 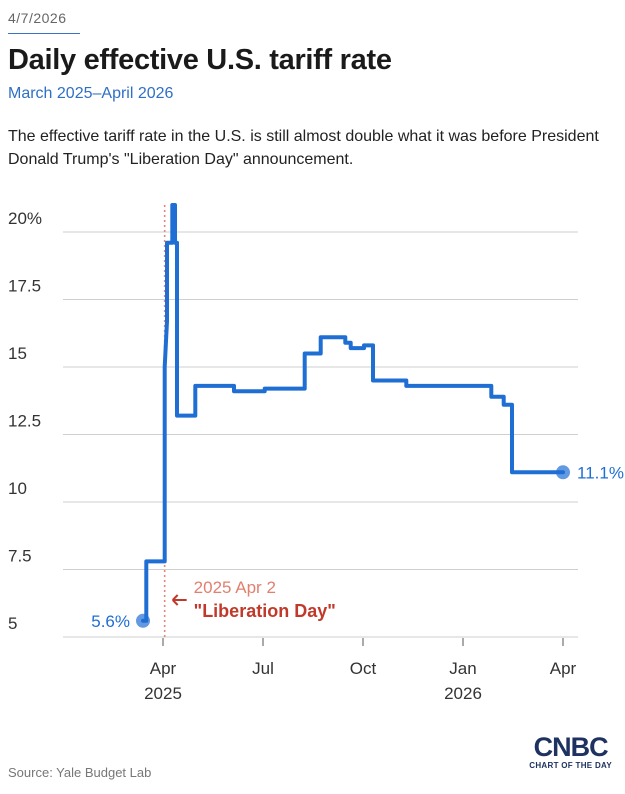 What do you see at coordinates (80, 772) in the screenshot?
I see `source-note: Source: Yale Budget Lab` at bounding box center [80, 772].